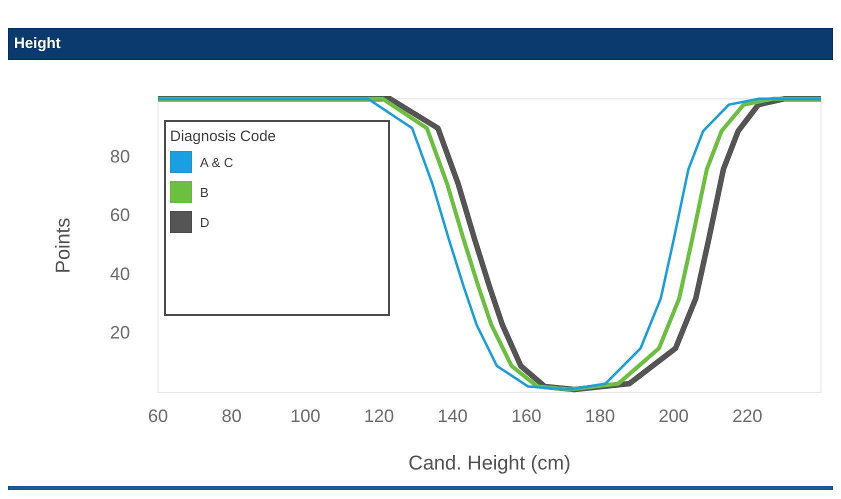  What do you see at coordinates (120, 274) in the screenshot?
I see `y-tick-label: 40` at bounding box center [120, 274].